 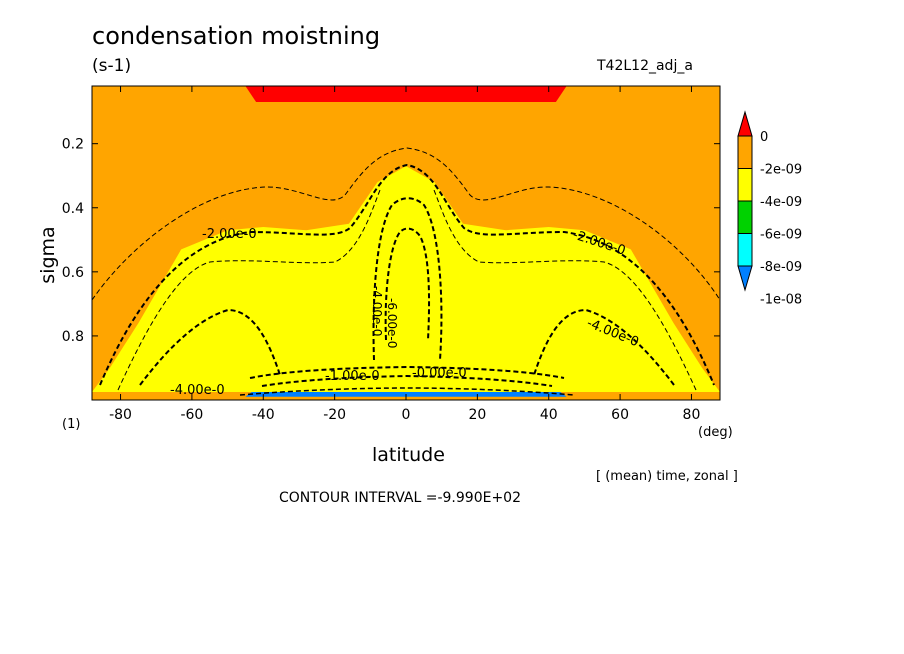 I want to click on averaging-note: [ (mean) time, zonal ], so click(x=667, y=476).